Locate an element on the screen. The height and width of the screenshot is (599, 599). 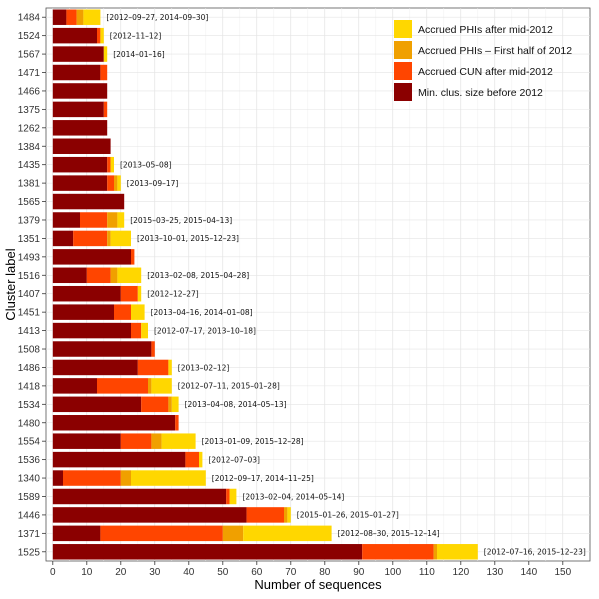
y-tick-label-1446: 1446 is located at coordinates (29, 515).